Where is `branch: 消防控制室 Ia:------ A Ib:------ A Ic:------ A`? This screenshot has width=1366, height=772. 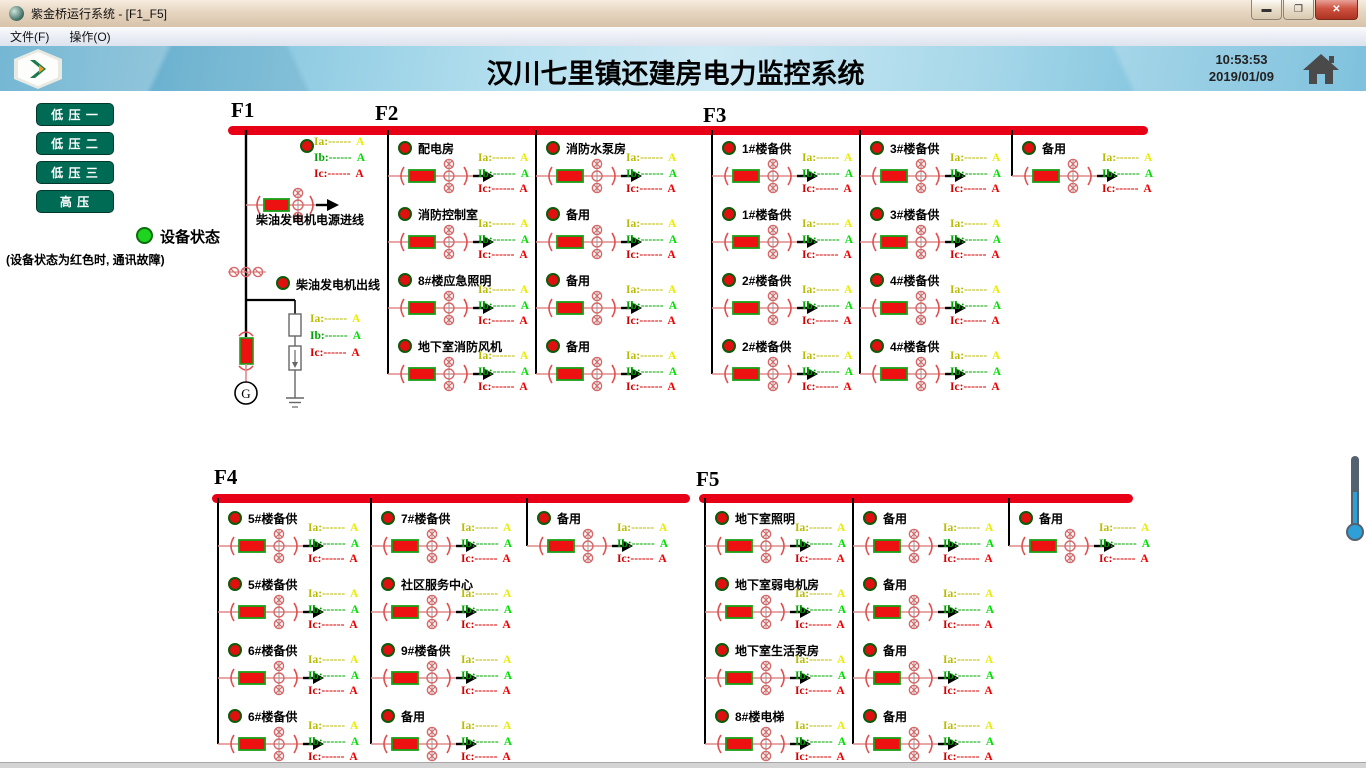 branch: 消防控制室 Ia:------ A Ib:------ A Ic:------ A is located at coordinates (461, 237).